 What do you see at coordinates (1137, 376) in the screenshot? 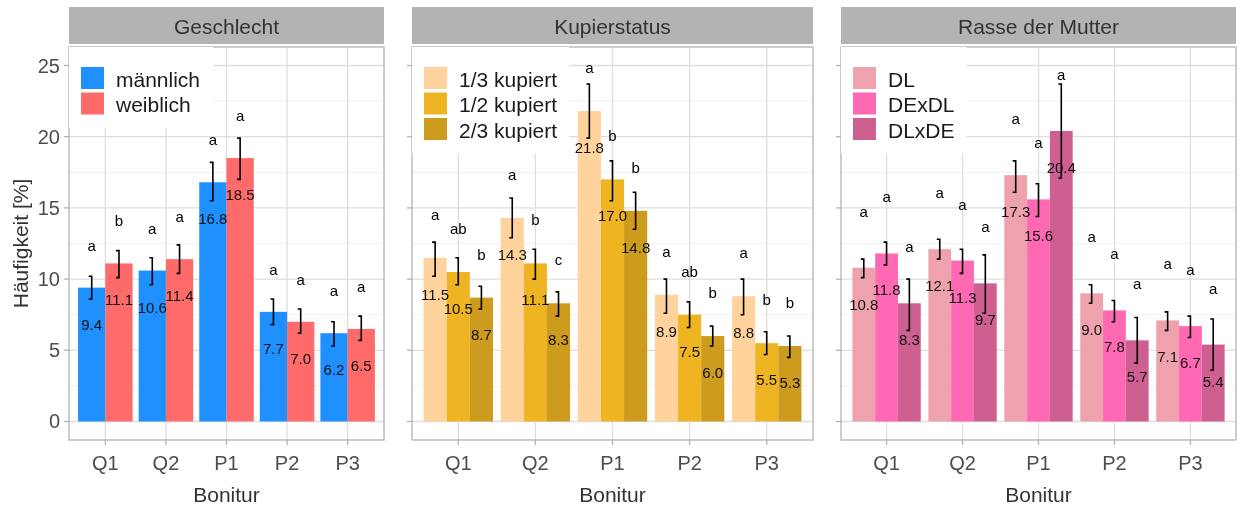
I see `data-label: 5.7` at bounding box center [1137, 376].